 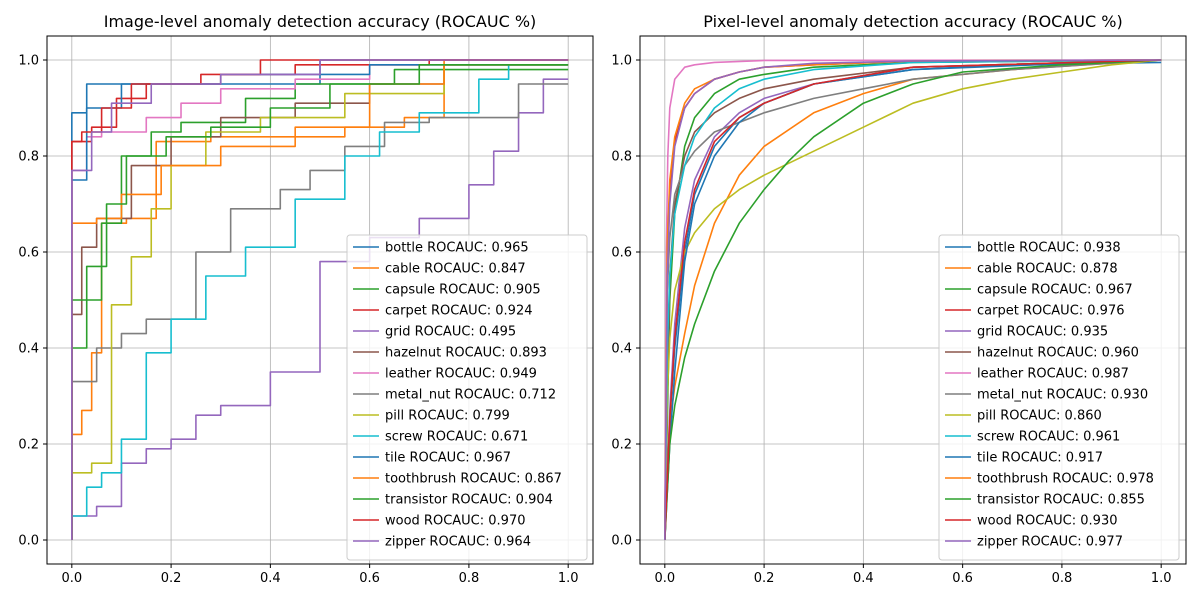 I want to click on legend-label: zipper ROCAUC: 0.977, so click(x=1050, y=542).